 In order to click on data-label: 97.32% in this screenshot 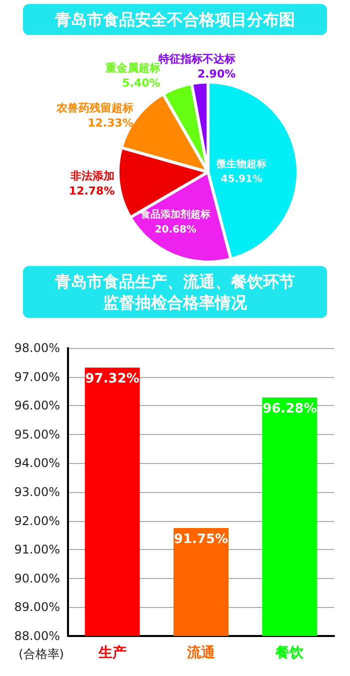, I will do `click(112, 379)`.